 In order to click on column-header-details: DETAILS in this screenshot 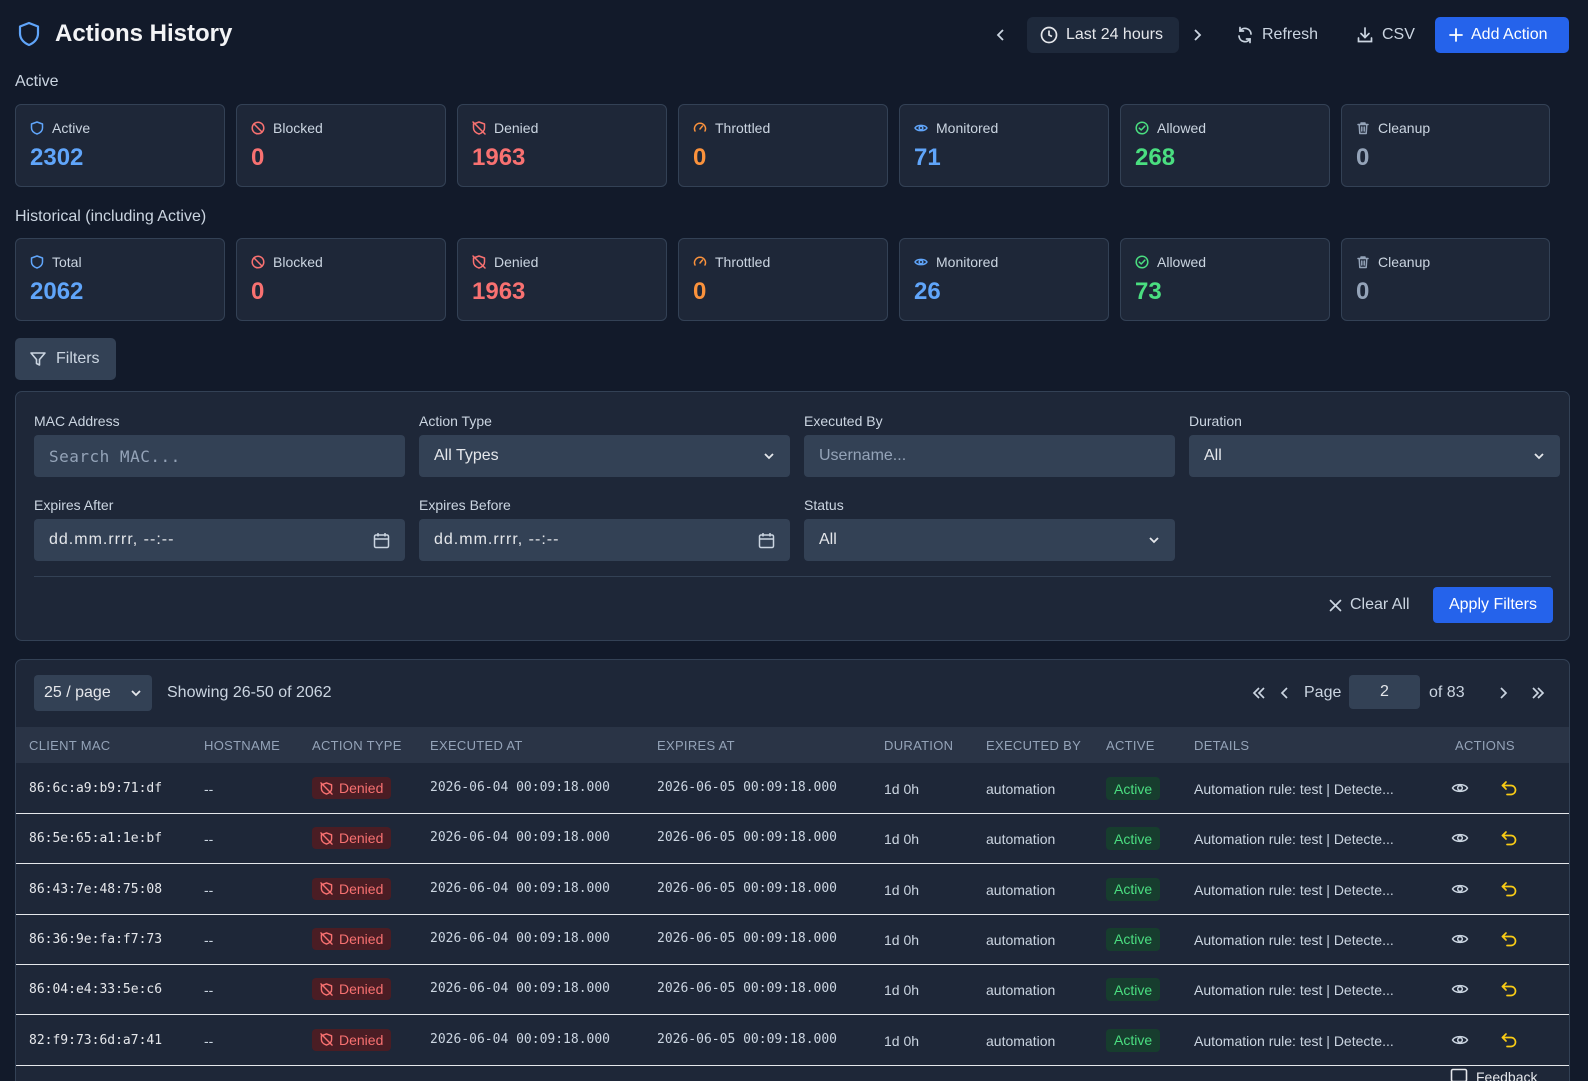, I will do `click(1222, 745)`.